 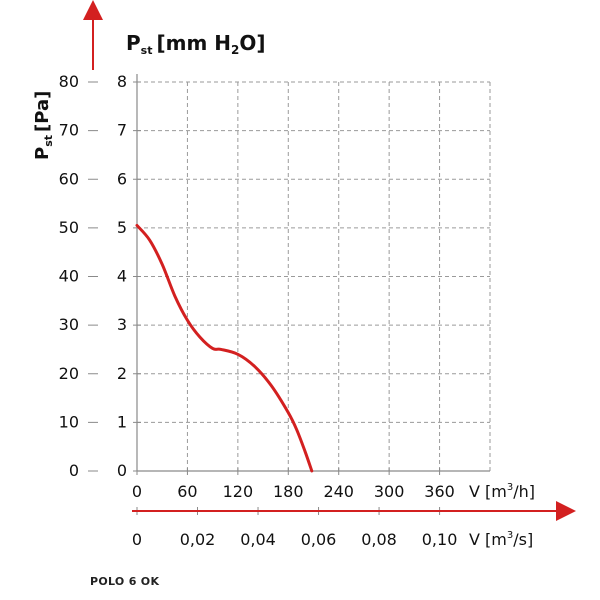 What do you see at coordinates (198, 539) in the screenshot?
I see `x2-tick-label: 0,02` at bounding box center [198, 539].